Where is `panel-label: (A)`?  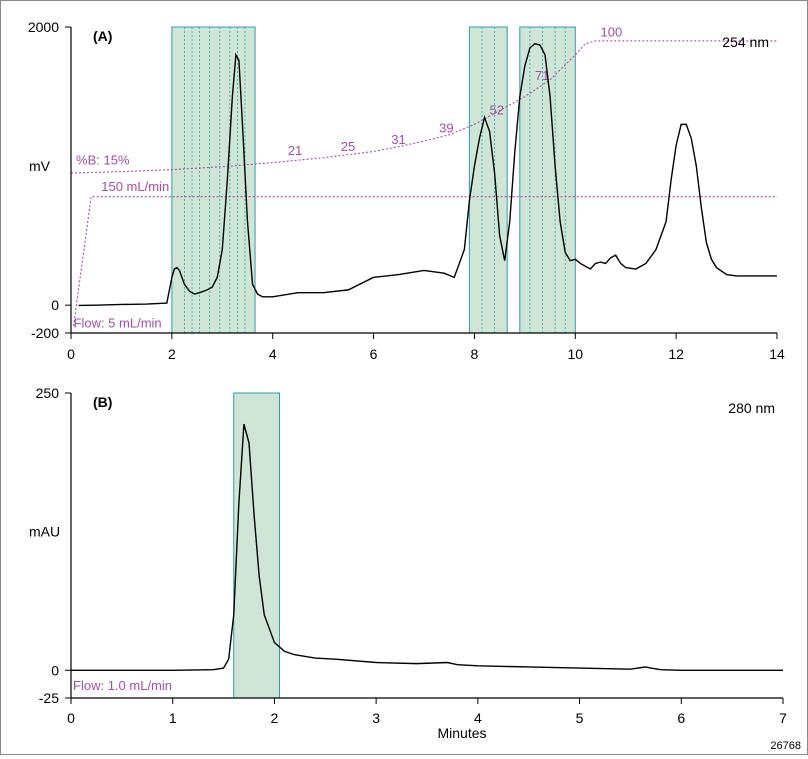
panel-label: (A) is located at coordinates (102, 36).